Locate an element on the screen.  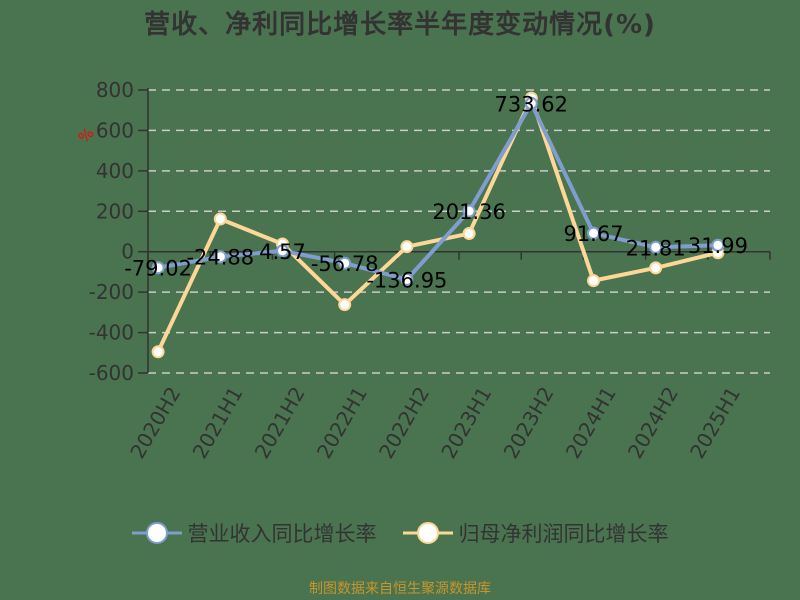
y-tick-label: 400 is located at coordinates (115, 171).